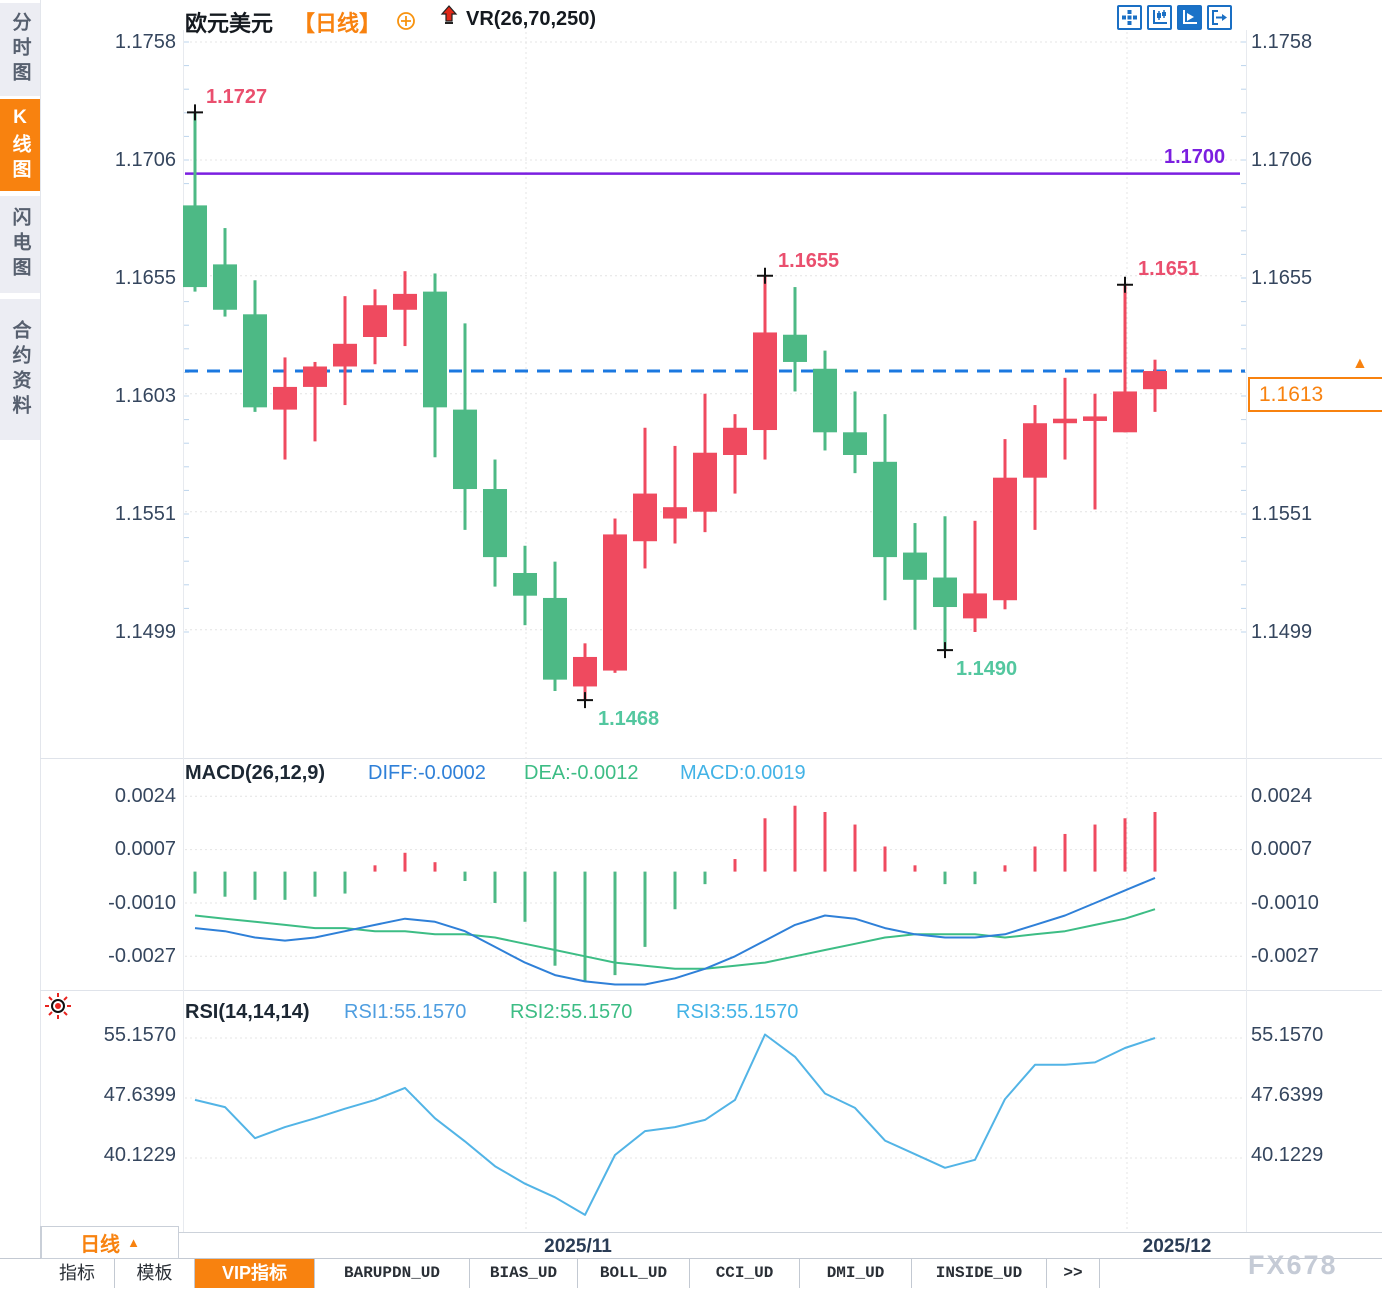 The height and width of the screenshot is (1289, 1382). Describe the element at coordinates (155, 1273) in the screenshot. I see `tab-templates: 模板` at that location.